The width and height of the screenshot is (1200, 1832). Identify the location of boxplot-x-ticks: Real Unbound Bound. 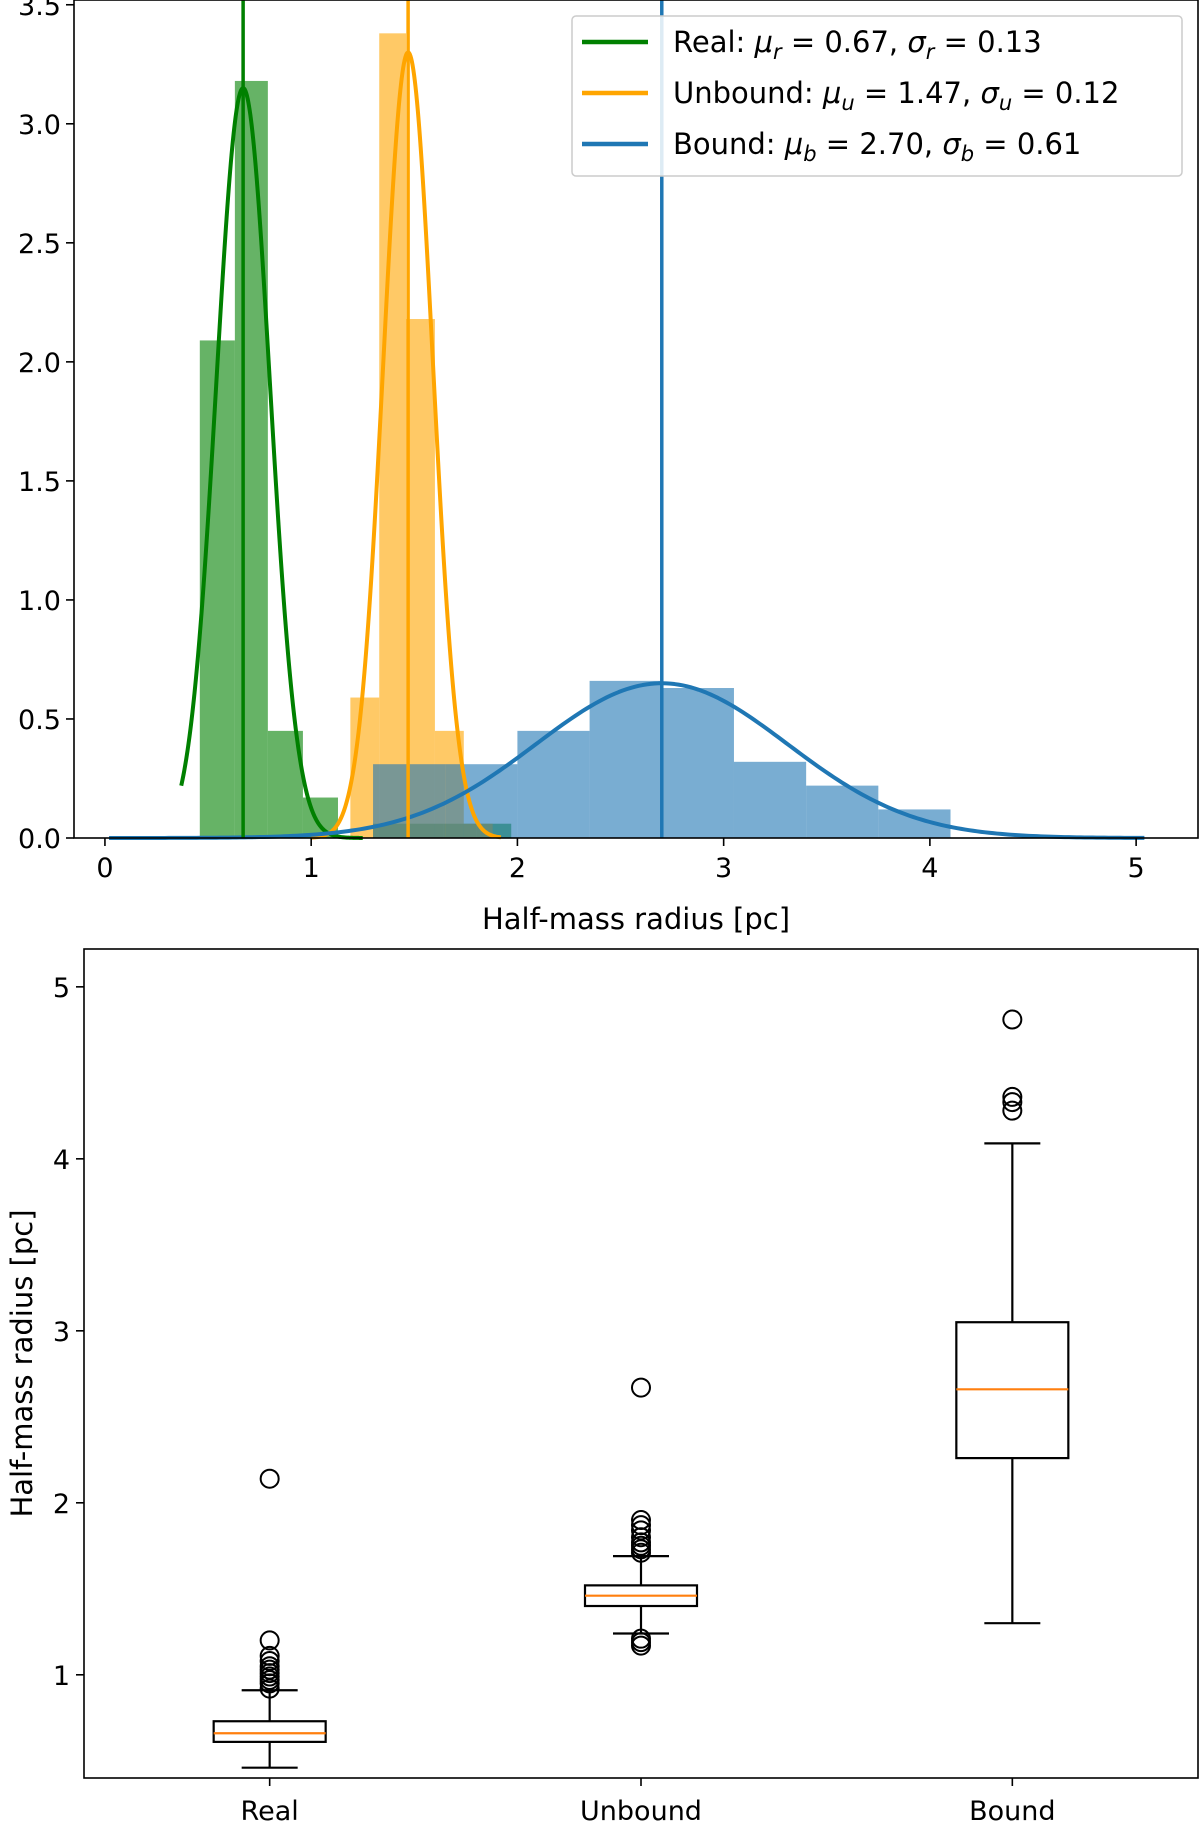
(648, 1802).